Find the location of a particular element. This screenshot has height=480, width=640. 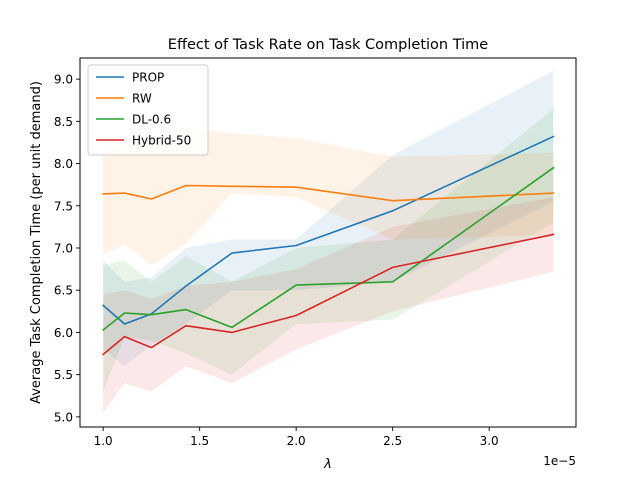

y-tick-label: 7.0 is located at coordinates (63, 248).